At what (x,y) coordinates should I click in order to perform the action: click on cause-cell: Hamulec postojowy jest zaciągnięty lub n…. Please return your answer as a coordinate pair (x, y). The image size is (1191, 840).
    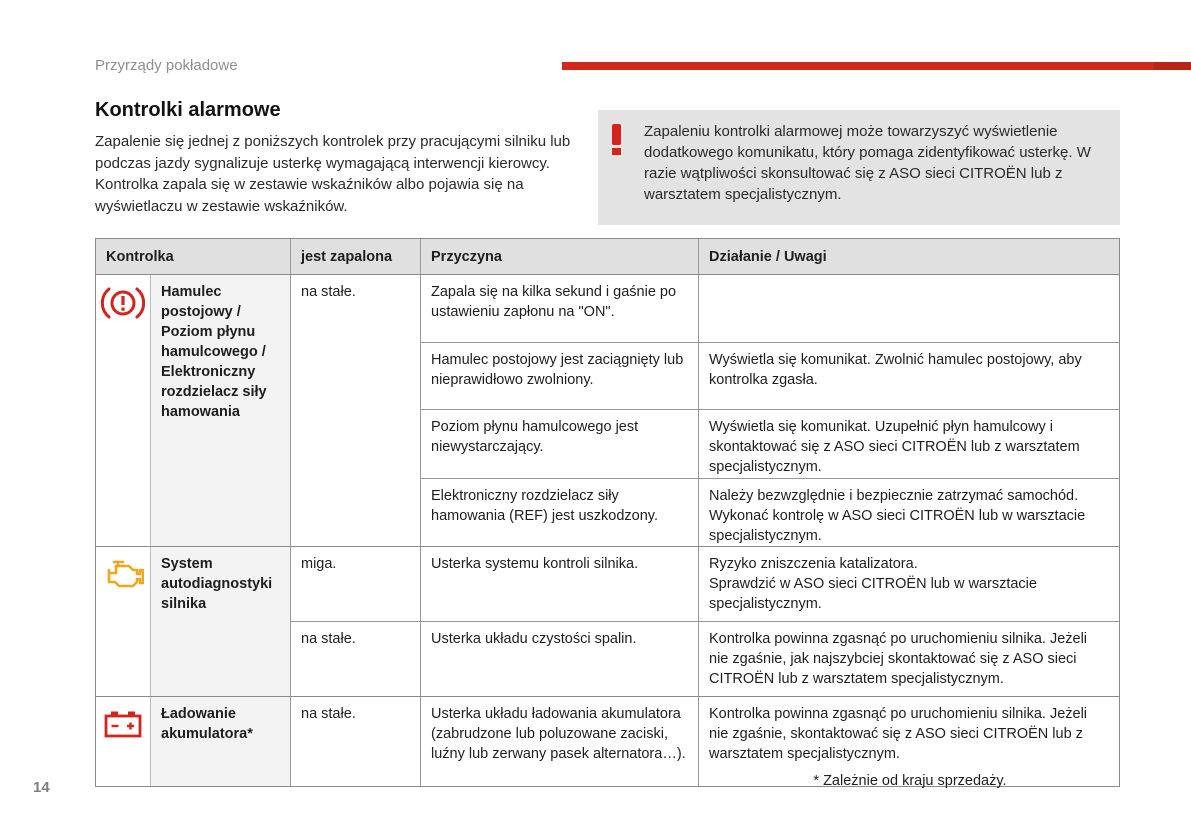
    Looking at the image, I should click on (560, 375).